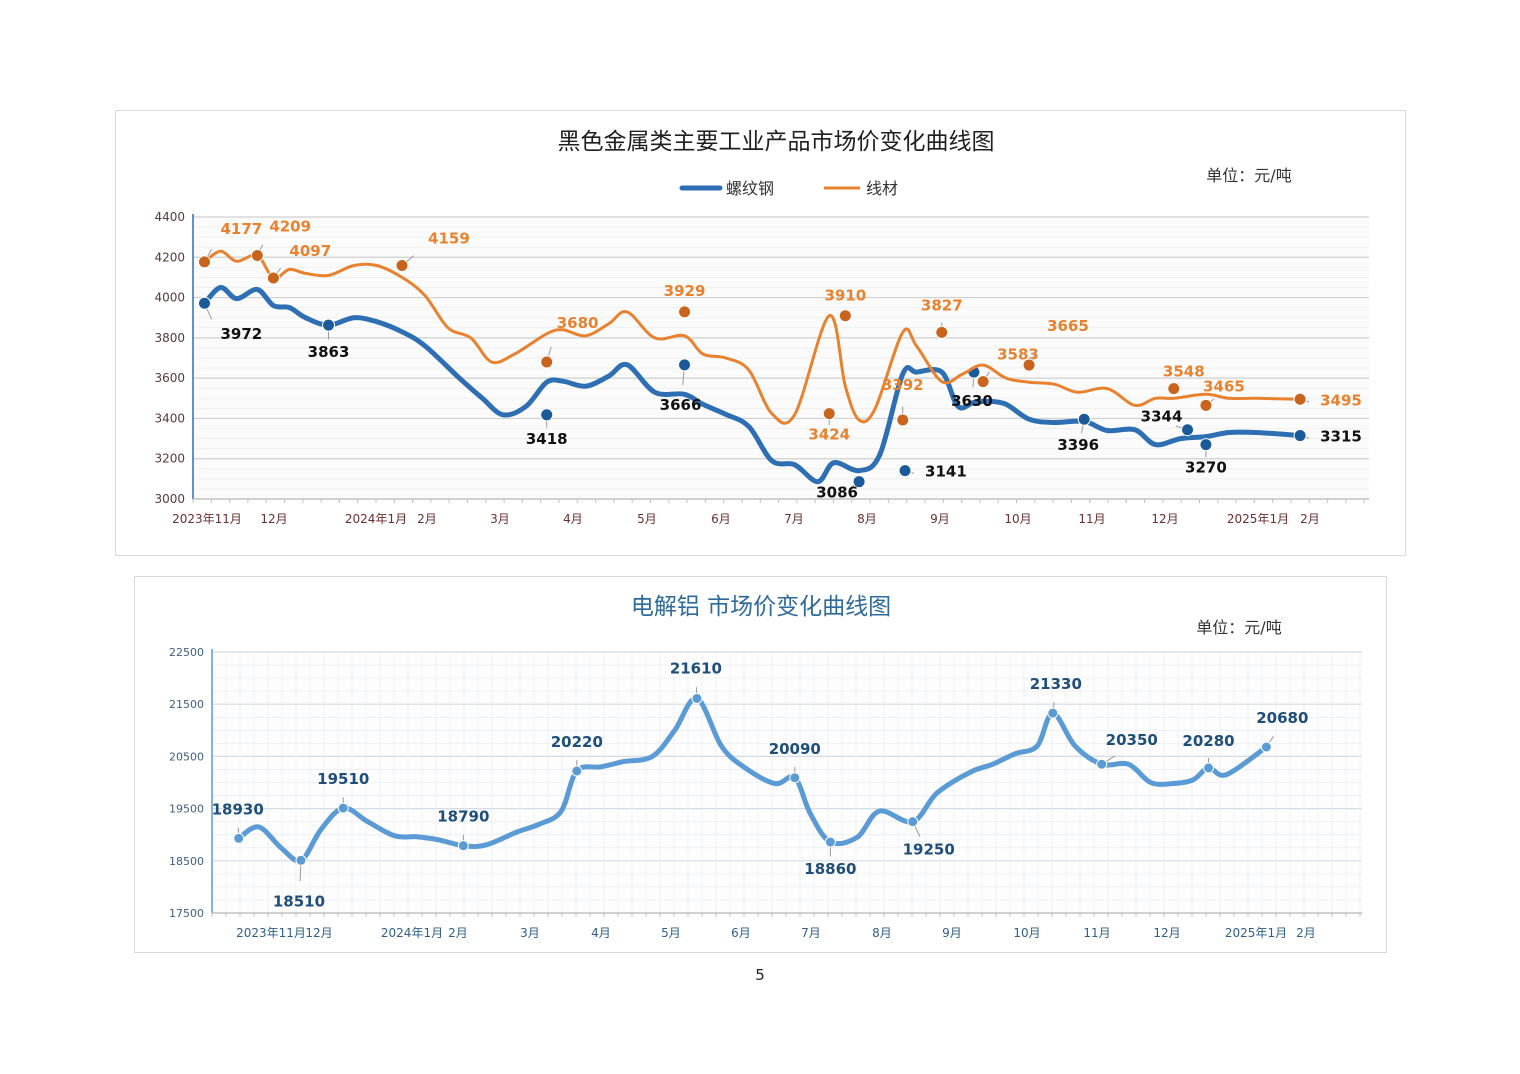 Image resolution: width=1520 pixels, height=1074 pixels. What do you see at coordinates (903, 385) in the screenshot?
I see `data-label: 3392` at bounding box center [903, 385].